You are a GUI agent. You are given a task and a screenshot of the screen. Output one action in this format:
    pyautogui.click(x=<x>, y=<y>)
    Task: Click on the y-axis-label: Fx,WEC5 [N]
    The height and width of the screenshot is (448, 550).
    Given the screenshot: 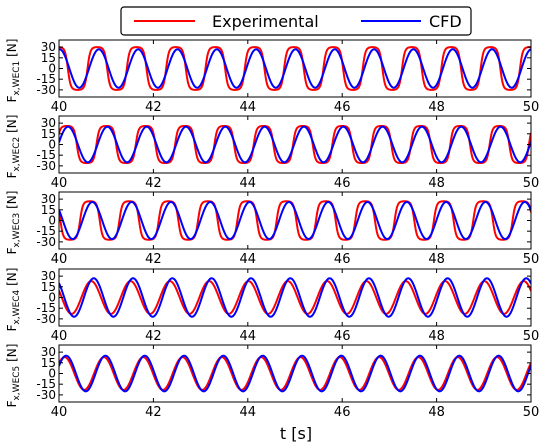 What is the action you would take?
    pyautogui.click(x=13, y=376)
    